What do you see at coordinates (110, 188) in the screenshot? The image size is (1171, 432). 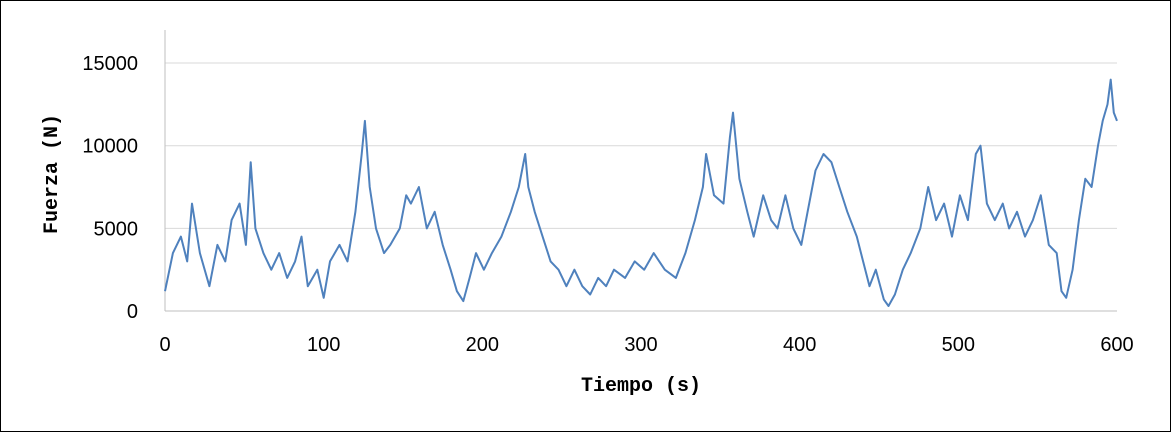 I see `y-tick-labels: 0 5000 10000 15000` at bounding box center [110, 188].